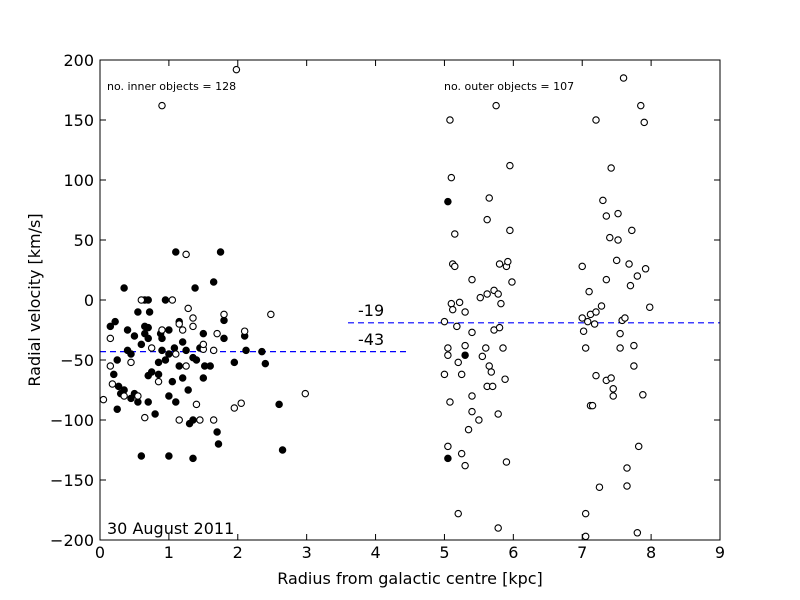  Describe the element at coordinates (509, 86) in the screenshot. I see `outer-count-annotation: no. outer objects = 107` at that location.